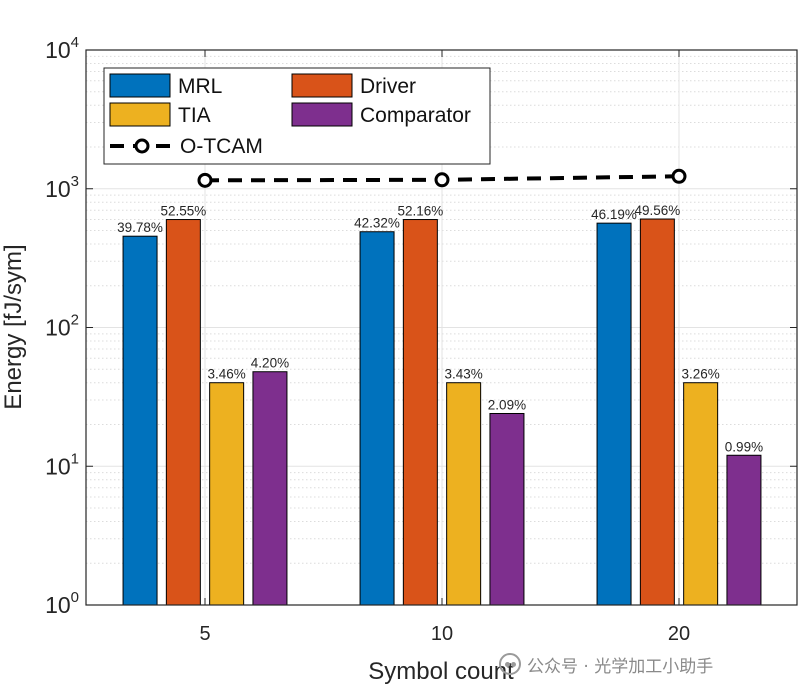 The height and width of the screenshot is (693, 801). What do you see at coordinates (62, 464) in the screenshot?
I see `y-tick-label: 10¹` at bounding box center [62, 464].